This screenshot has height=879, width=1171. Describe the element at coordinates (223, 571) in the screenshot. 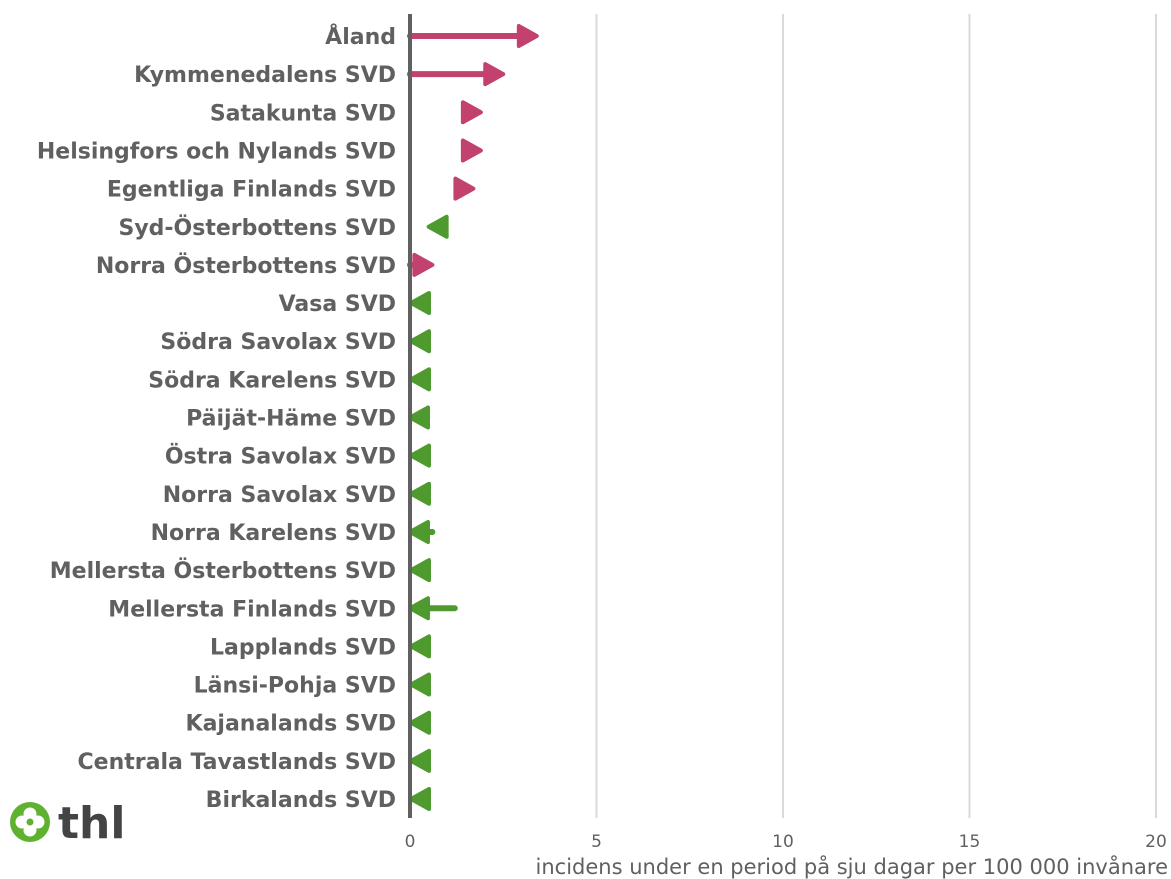

I see `category-label-14: Mellersta Österbottens SVD` at that location.